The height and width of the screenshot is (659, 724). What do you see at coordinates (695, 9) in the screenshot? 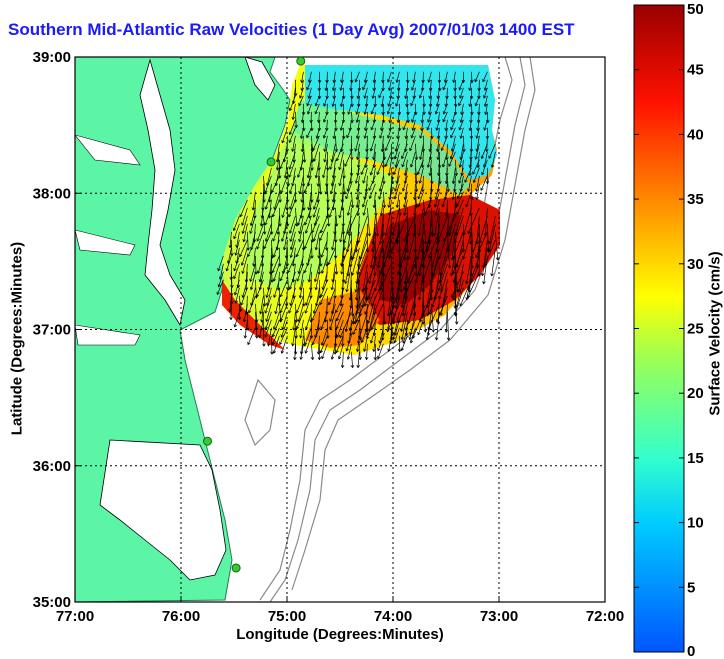
I see `colorbar-tick-label: 50` at bounding box center [695, 9].